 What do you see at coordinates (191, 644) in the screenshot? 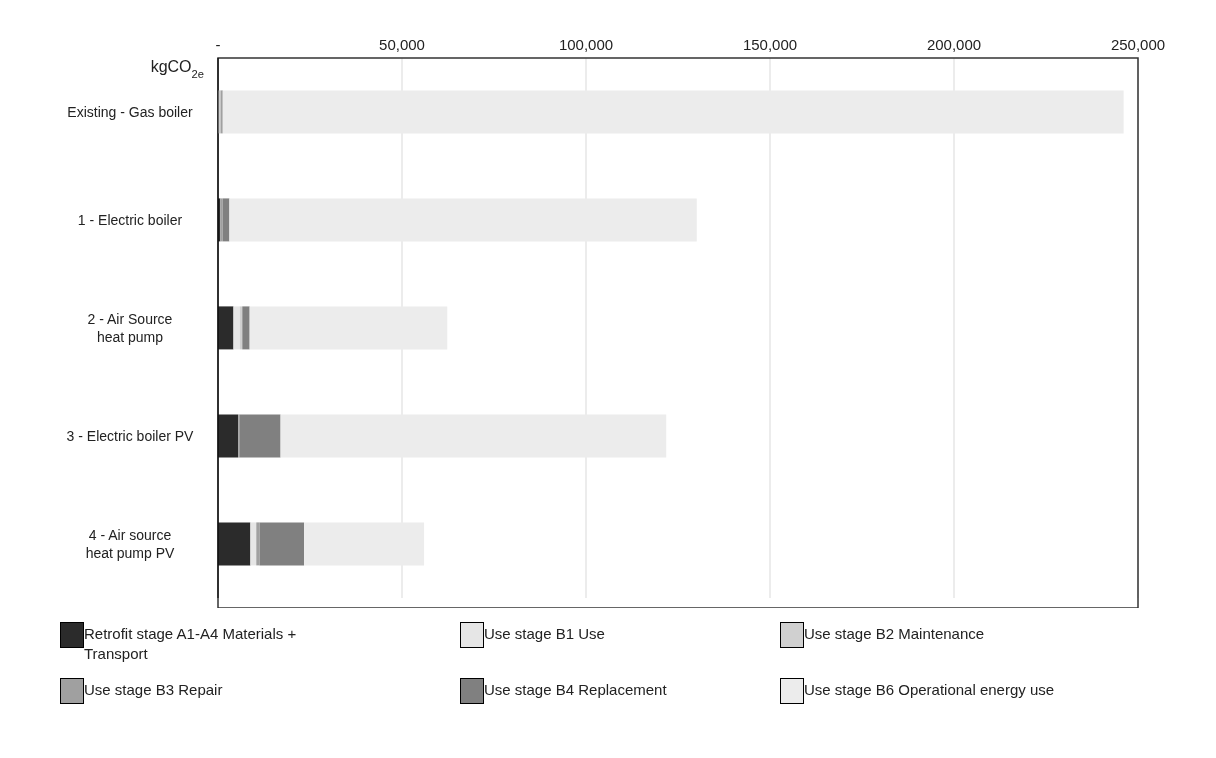
I see `legend-label: Retrofit stage A1-A4 Materials + Transport` at bounding box center [191, 644].